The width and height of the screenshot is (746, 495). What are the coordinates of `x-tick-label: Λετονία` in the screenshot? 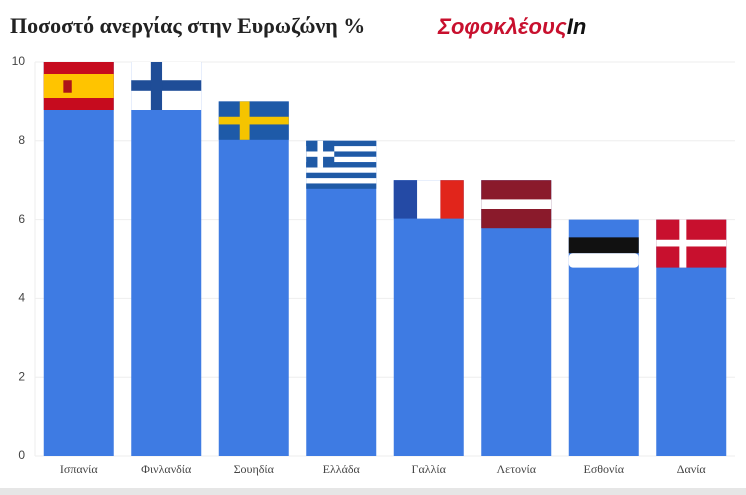 It's located at (516, 469).